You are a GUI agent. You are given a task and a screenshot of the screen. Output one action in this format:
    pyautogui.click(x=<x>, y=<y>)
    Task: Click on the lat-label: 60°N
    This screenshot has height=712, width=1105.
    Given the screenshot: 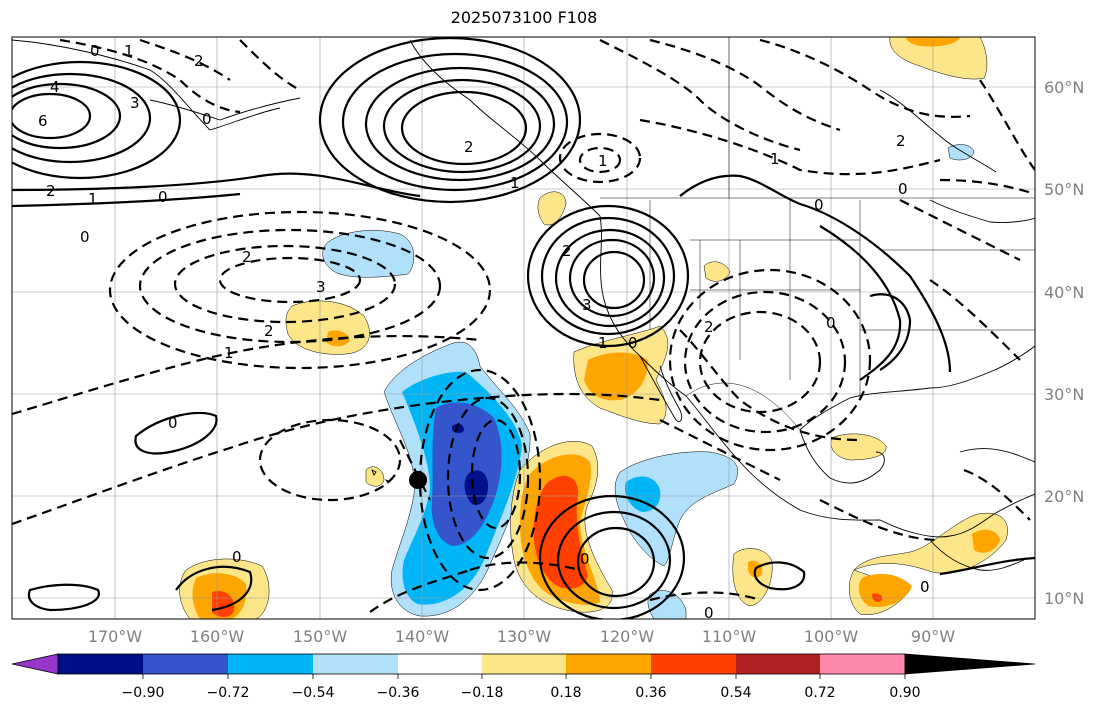 What is the action you would take?
    pyautogui.click(x=1064, y=87)
    